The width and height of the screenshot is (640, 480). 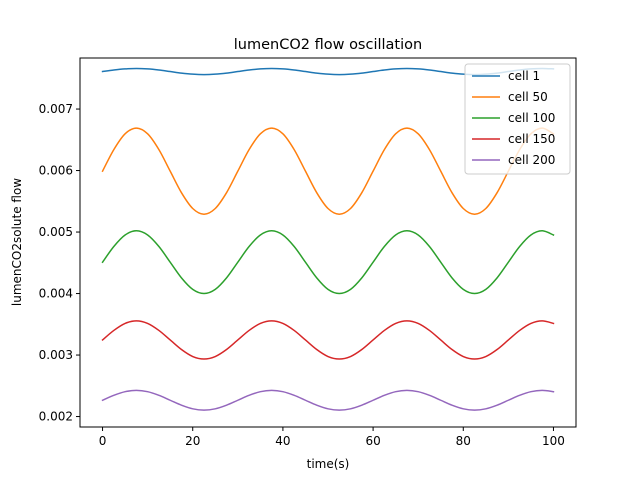 I want to click on y-tick-label: 0.007, so click(x=56, y=109).